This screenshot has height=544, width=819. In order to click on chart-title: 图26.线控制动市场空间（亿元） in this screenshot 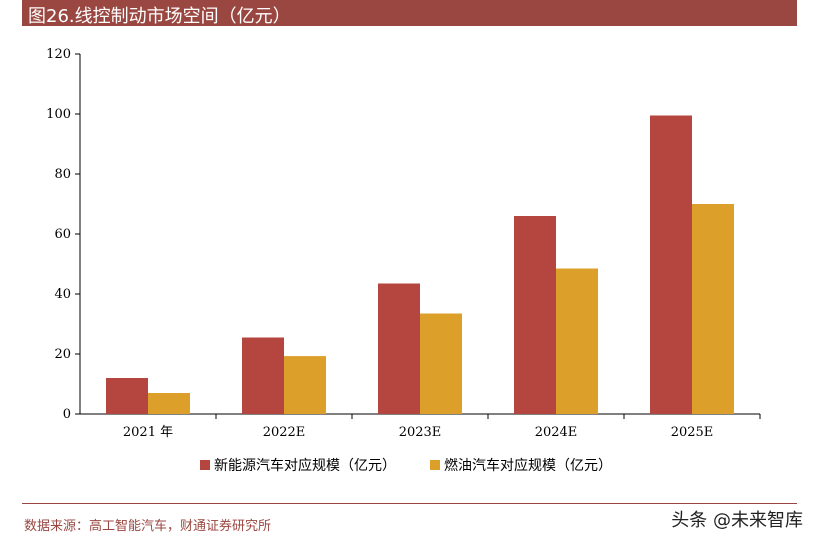, I will do `click(159, 16)`.